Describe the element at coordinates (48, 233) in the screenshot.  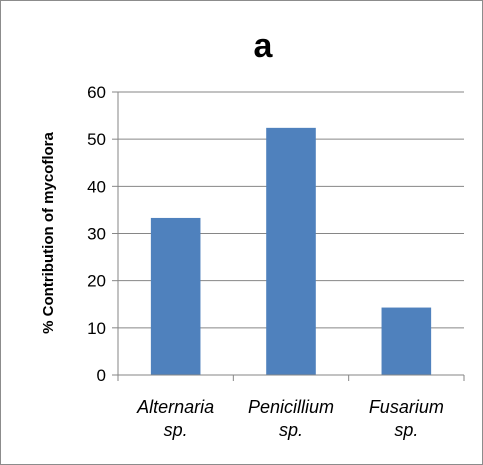
I see `y-axis-label: % Contribution of mycoflora` at that location.